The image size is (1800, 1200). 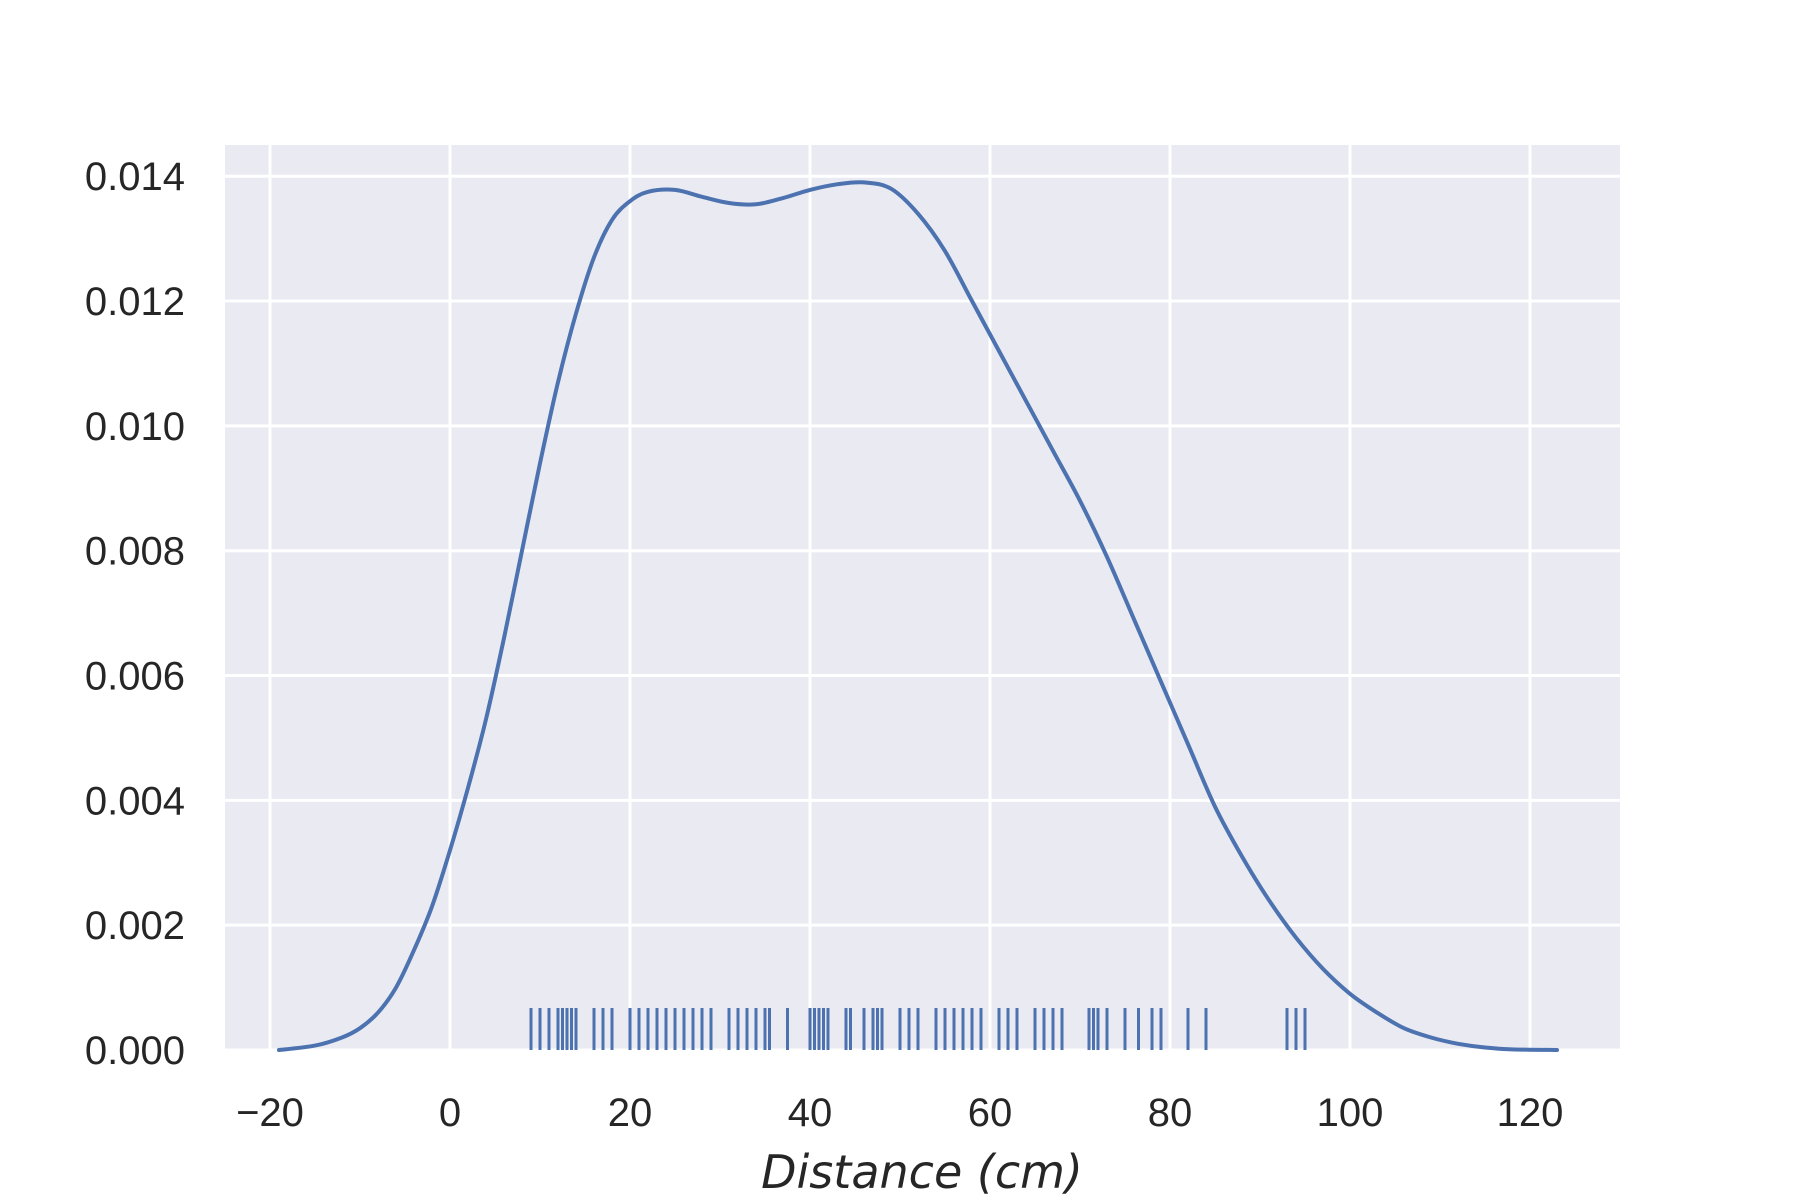 What do you see at coordinates (270, 1113) in the screenshot?
I see `x-tick-label: −20` at bounding box center [270, 1113].